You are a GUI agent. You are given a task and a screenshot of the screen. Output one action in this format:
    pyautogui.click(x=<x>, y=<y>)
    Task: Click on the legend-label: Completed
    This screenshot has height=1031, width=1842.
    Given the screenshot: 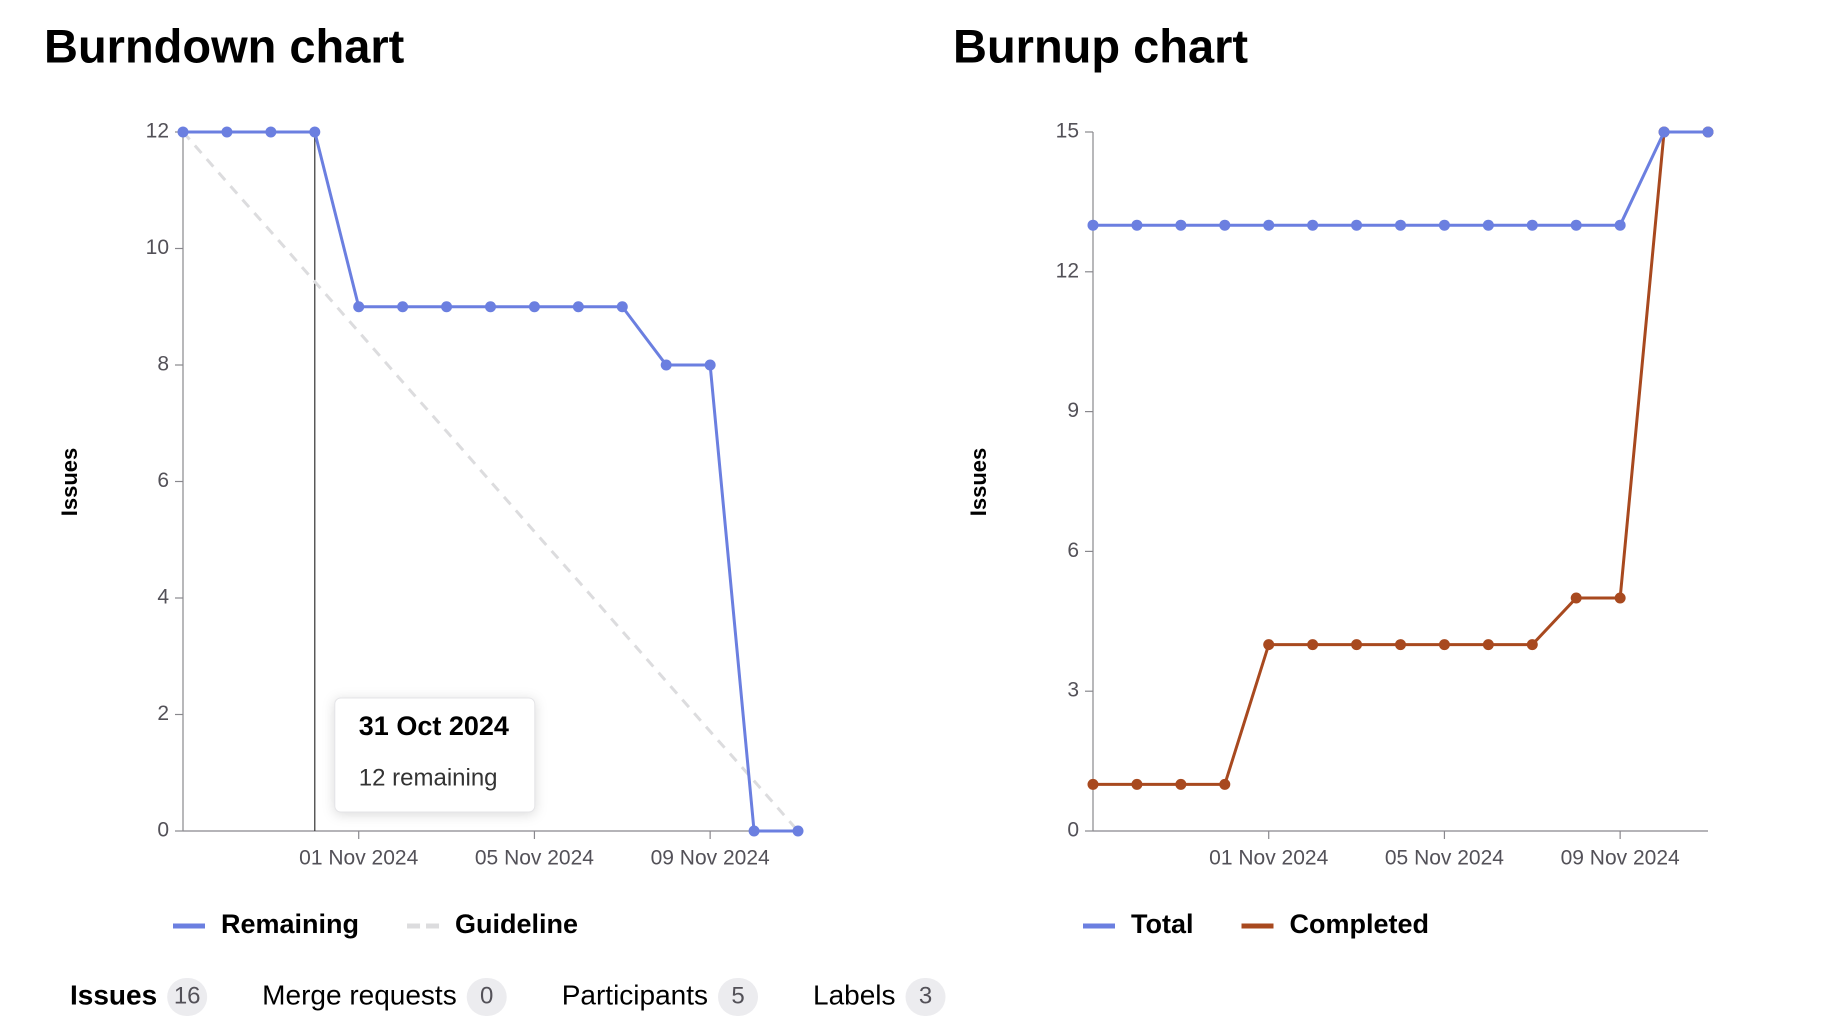 What is the action you would take?
    pyautogui.click(x=1360, y=924)
    